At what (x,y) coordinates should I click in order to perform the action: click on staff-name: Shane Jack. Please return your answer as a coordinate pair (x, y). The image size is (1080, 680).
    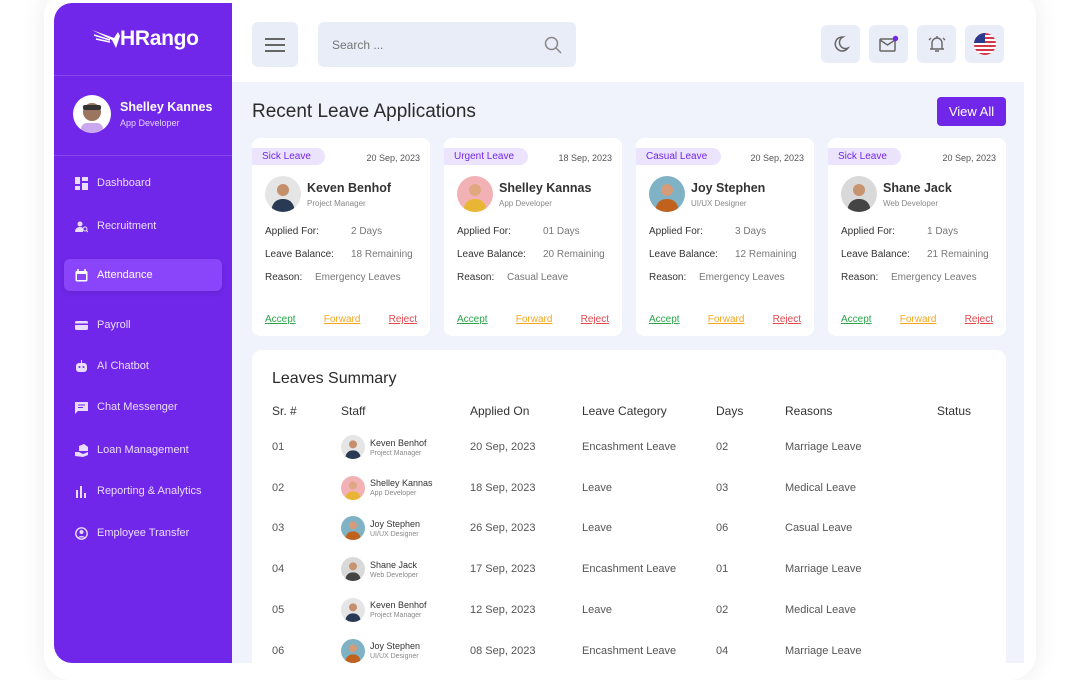
    Looking at the image, I should click on (394, 564).